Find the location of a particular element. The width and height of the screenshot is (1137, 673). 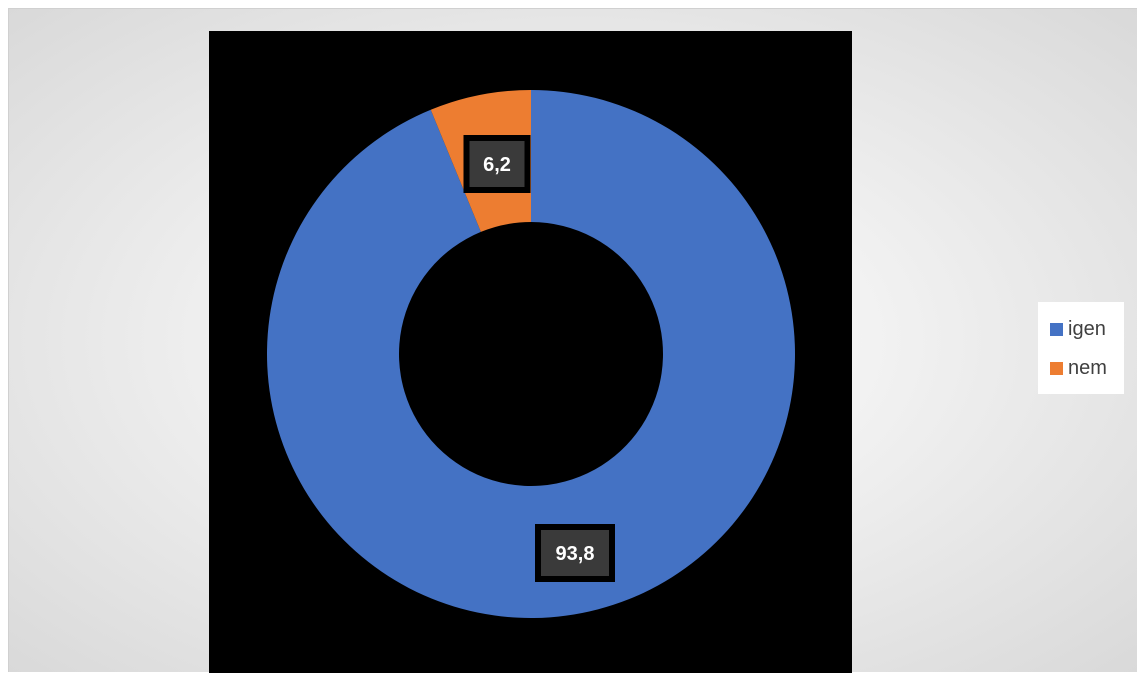

legend-label-igen: igen is located at coordinates (1087, 328).